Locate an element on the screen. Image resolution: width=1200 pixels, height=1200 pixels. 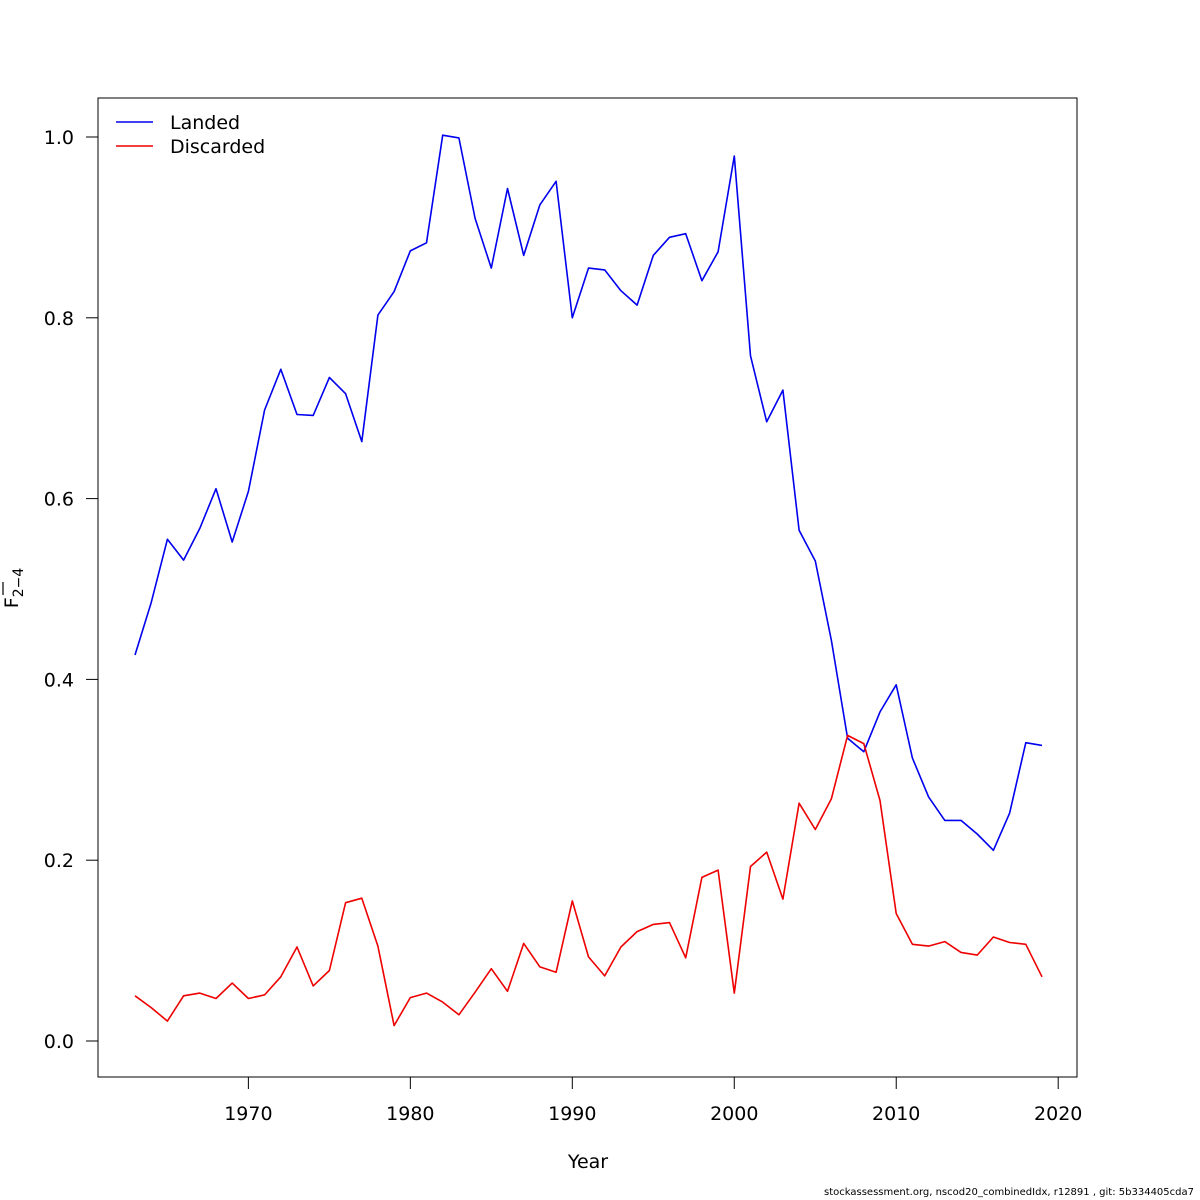
y-tick-label: 0.8 is located at coordinates (59, 319).